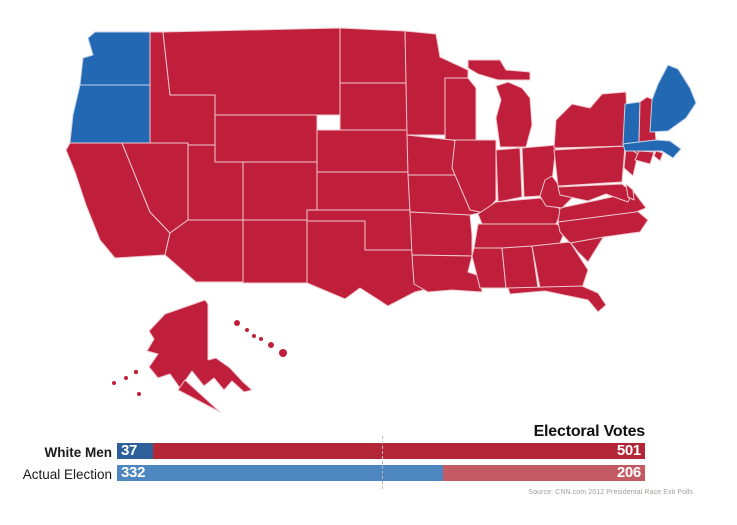 The image size is (737, 525). I want to click on state-AK-tail, so click(199, 396).